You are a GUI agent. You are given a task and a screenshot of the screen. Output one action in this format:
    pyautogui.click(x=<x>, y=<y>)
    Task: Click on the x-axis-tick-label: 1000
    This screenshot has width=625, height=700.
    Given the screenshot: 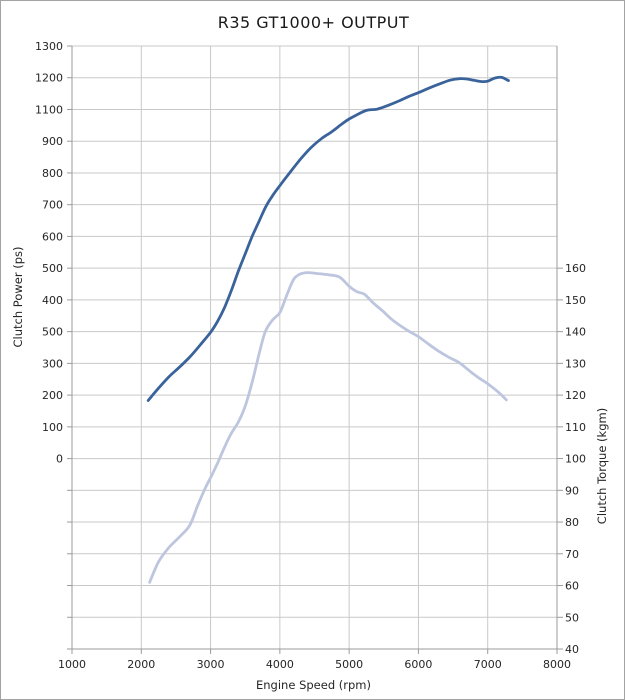 What is the action you would take?
    pyautogui.click(x=72, y=664)
    